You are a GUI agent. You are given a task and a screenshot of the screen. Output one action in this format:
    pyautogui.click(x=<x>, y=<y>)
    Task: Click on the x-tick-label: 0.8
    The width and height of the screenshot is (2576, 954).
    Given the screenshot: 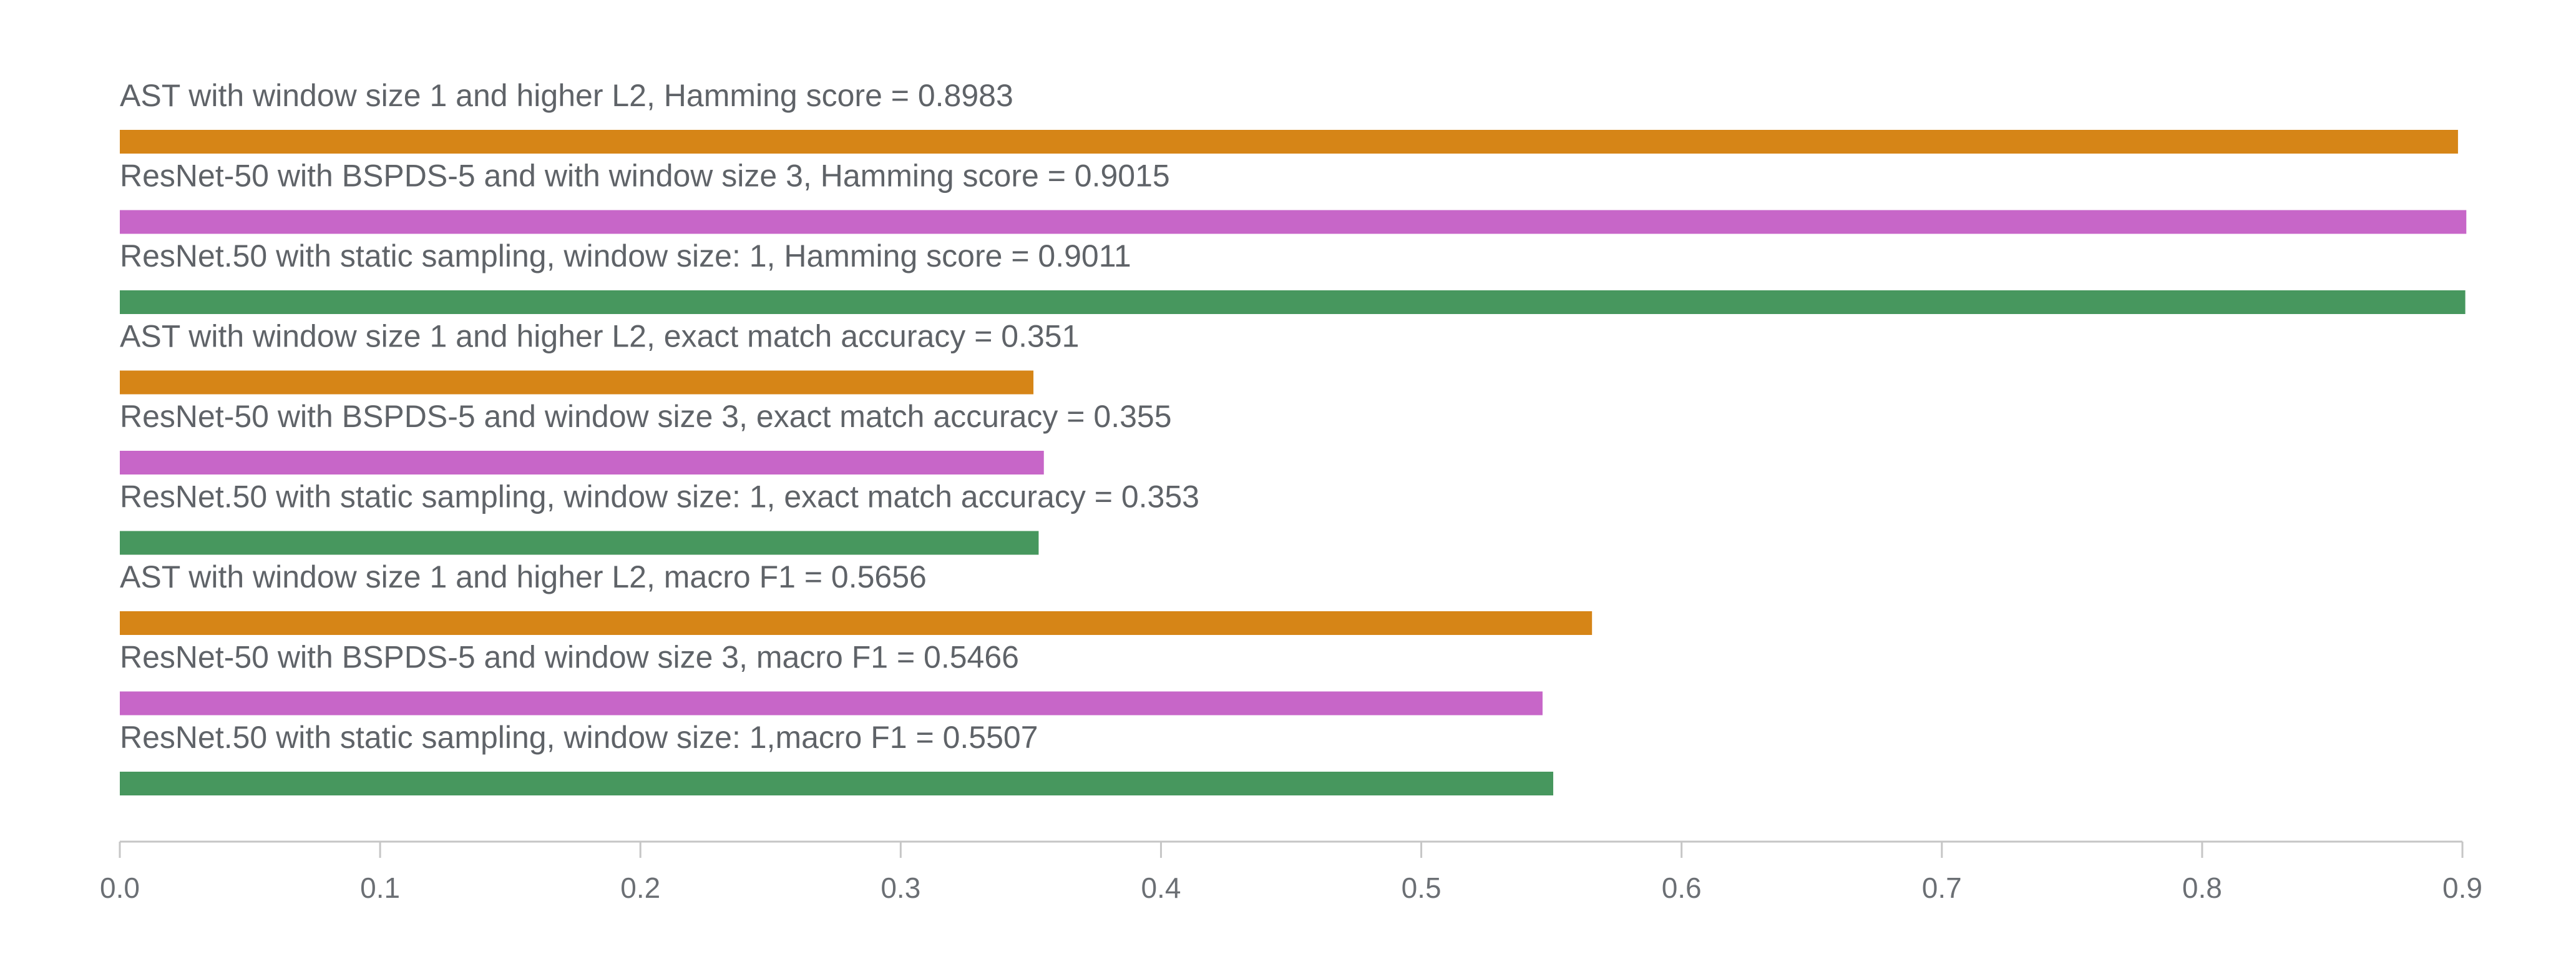 What is the action you would take?
    pyautogui.click(x=2202, y=888)
    